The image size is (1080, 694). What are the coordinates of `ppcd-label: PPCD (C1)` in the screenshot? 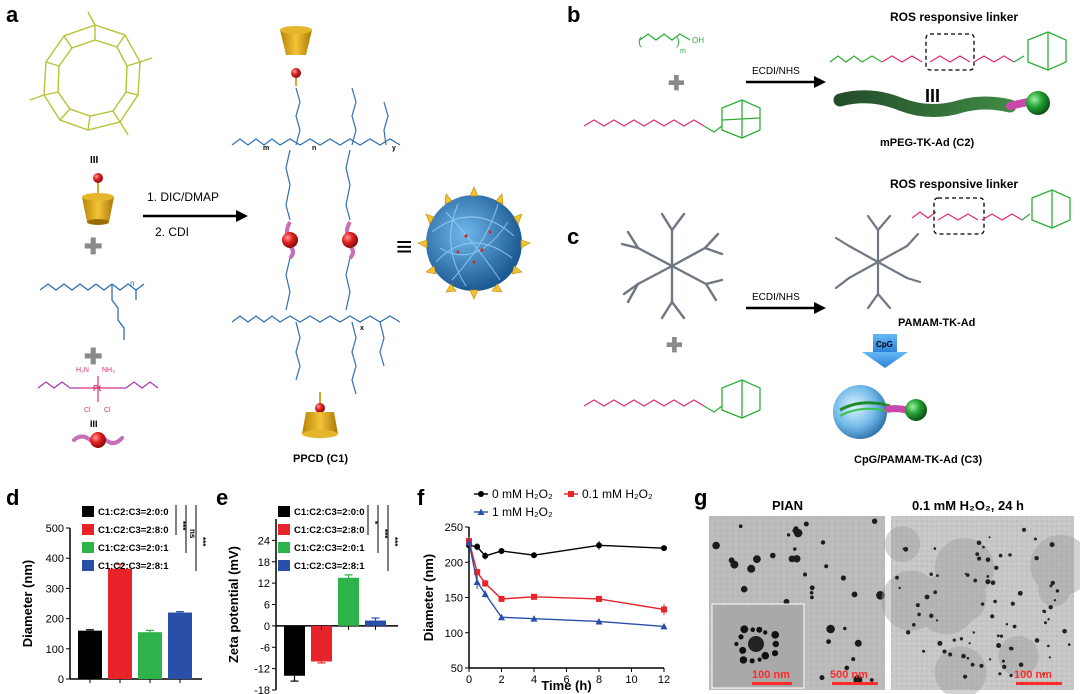 It's located at (320, 459).